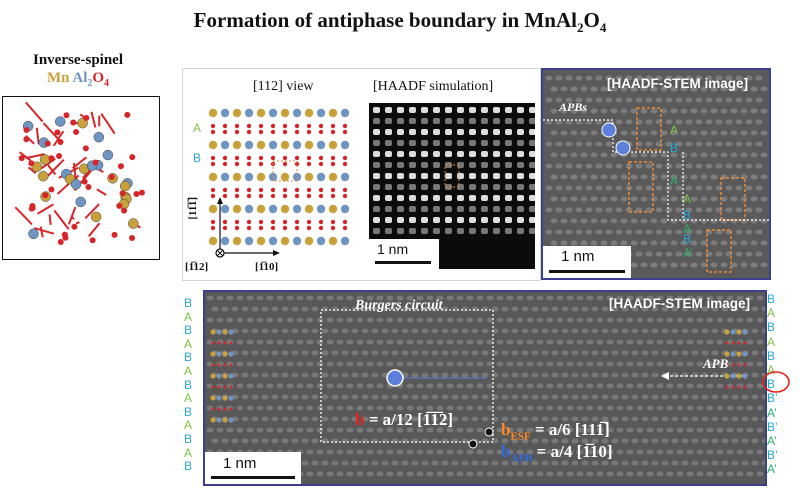  What do you see at coordinates (197, 267) in the screenshot?
I see `axis-origin-label: [1̅12]` at bounding box center [197, 267].